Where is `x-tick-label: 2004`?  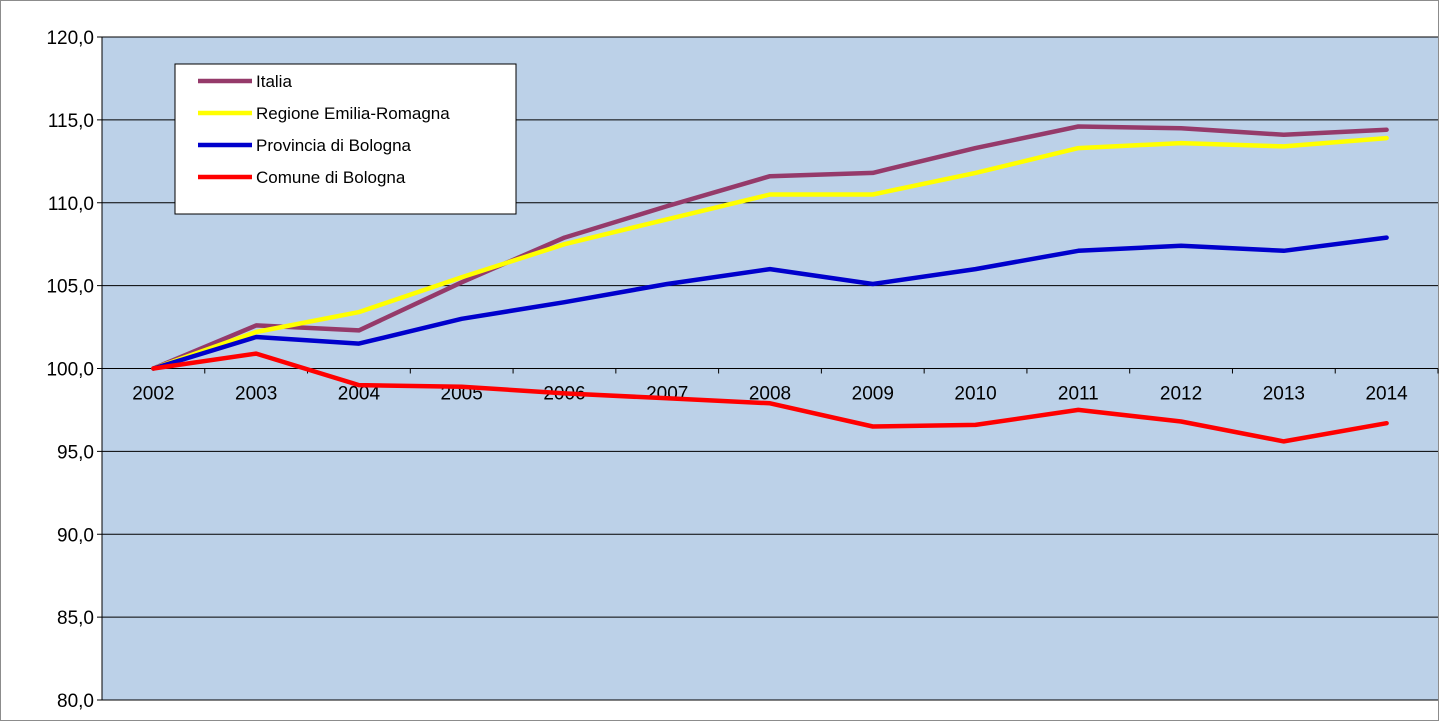 x-tick-label: 2004 is located at coordinates (359, 394).